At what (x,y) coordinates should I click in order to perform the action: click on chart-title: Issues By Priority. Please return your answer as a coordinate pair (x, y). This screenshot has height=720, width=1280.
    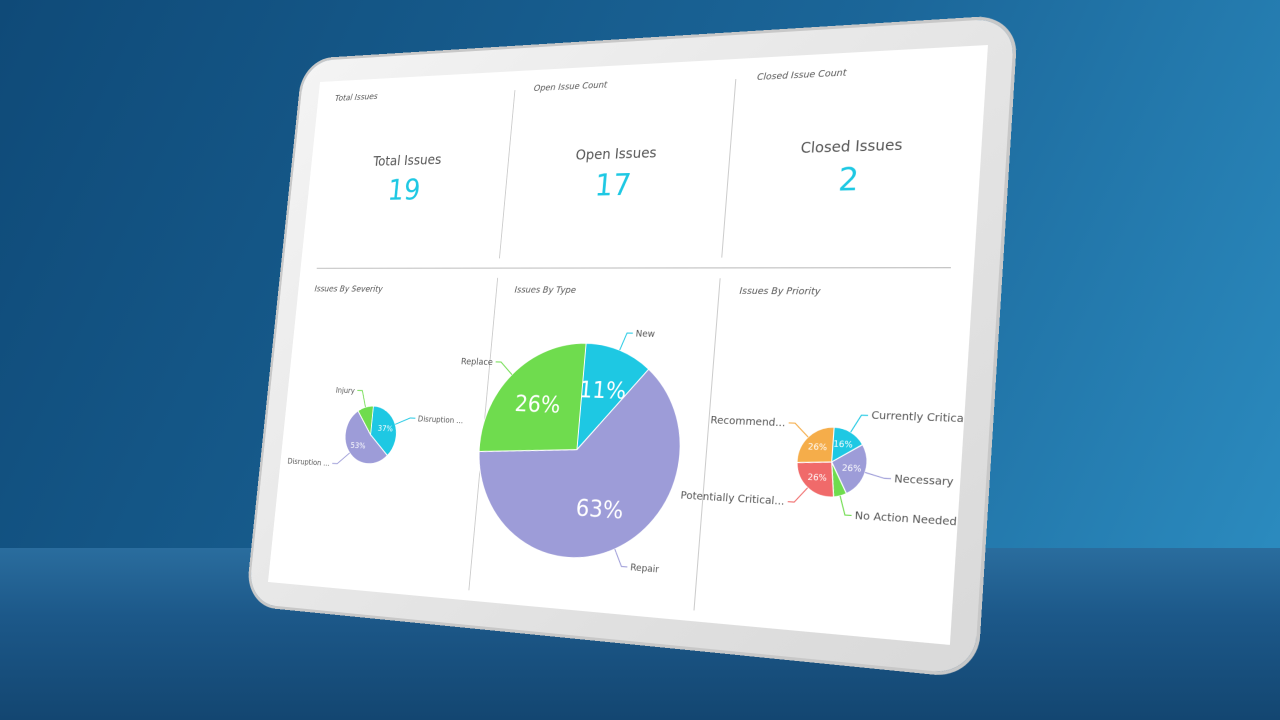
    Looking at the image, I should click on (780, 291).